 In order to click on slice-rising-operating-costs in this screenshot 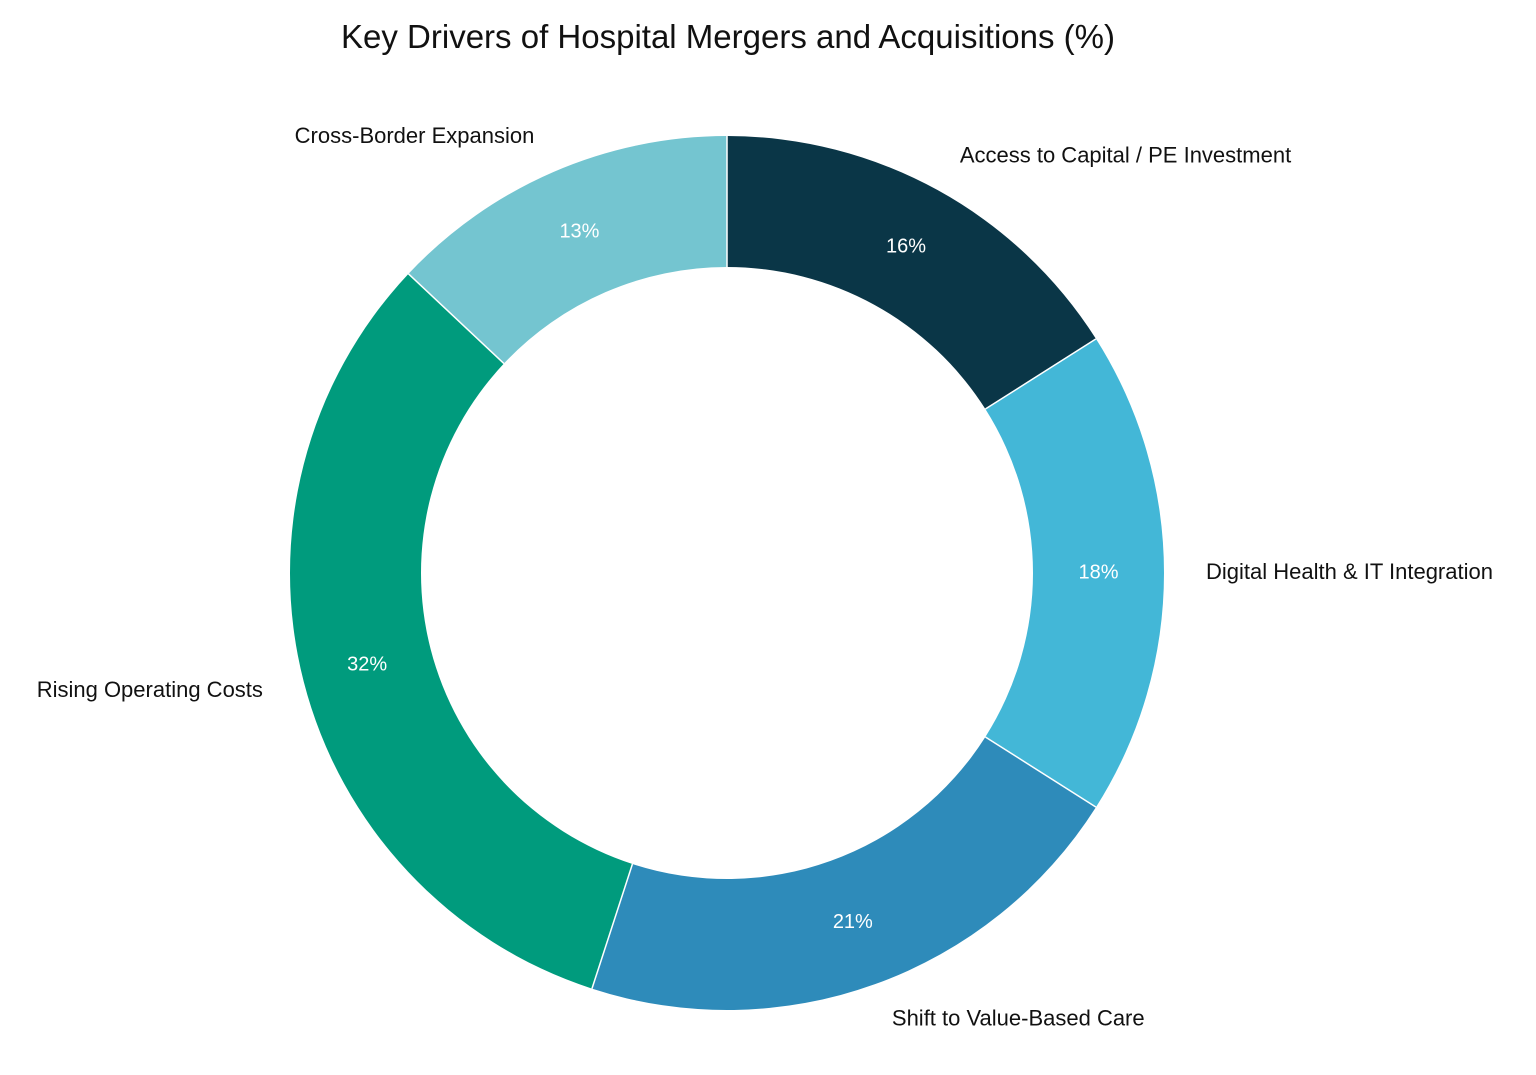, I will do `click(461, 631)`.